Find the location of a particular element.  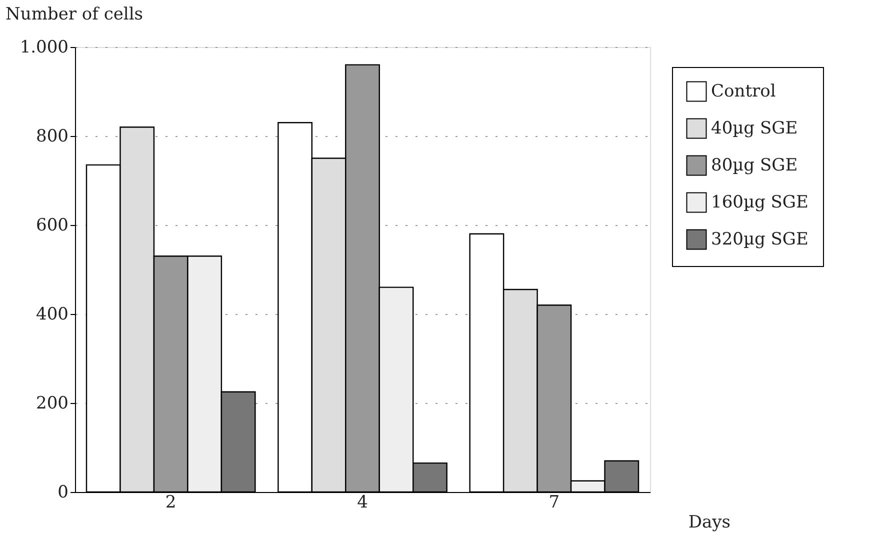

legend-label: 80µg SGE is located at coordinates (754, 166).